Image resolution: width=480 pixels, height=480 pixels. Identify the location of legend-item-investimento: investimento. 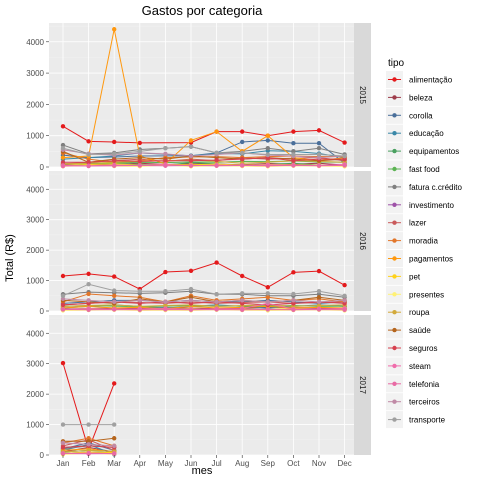
(420, 205).